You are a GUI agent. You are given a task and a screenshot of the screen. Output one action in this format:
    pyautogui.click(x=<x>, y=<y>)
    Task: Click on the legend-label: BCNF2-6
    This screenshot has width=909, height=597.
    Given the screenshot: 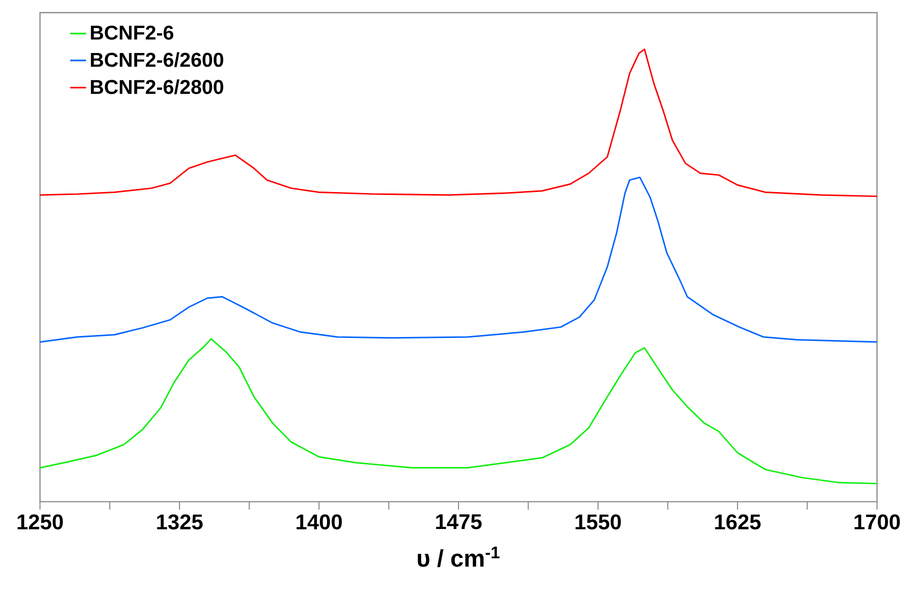 What is the action you would take?
    pyautogui.click(x=132, y=33)
    